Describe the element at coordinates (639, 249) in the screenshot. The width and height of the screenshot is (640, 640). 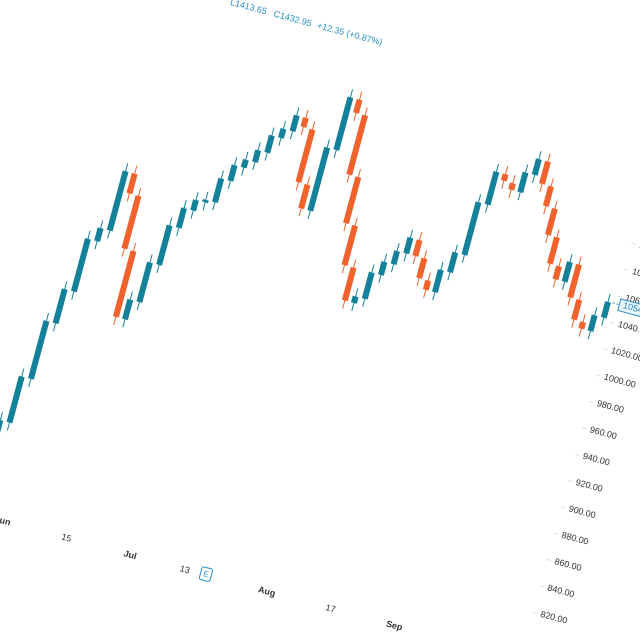
I see `y-tick-label: 1100.00` at that location.